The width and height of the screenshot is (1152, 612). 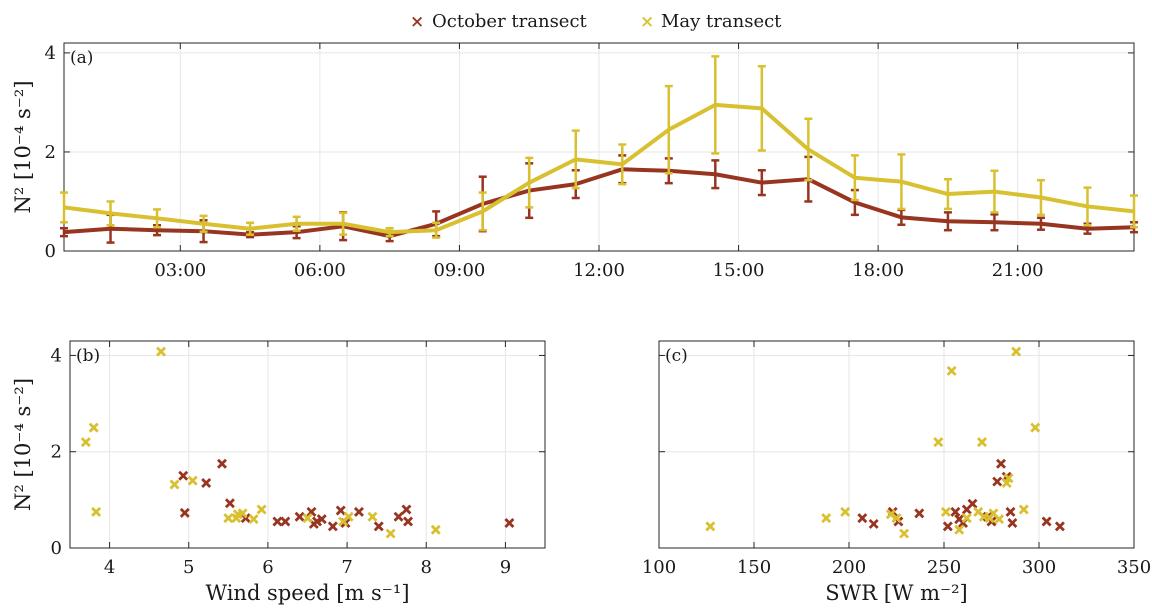 What do you see at coordinates (596, 21) in the screenshot?
I see `legend: × October transect × May transect` at bounding box center [596, 21].